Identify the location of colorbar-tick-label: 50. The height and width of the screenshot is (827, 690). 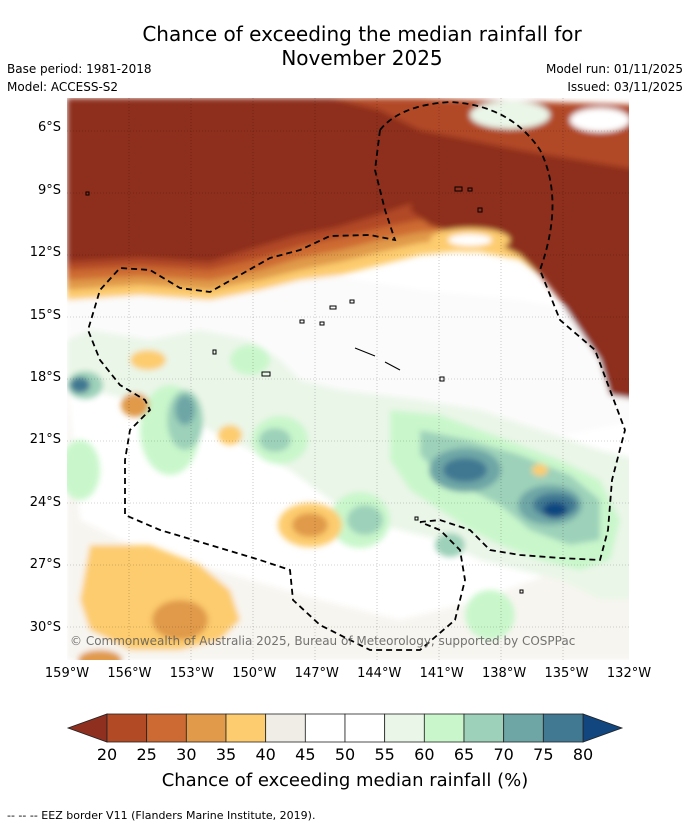
(345, 754).